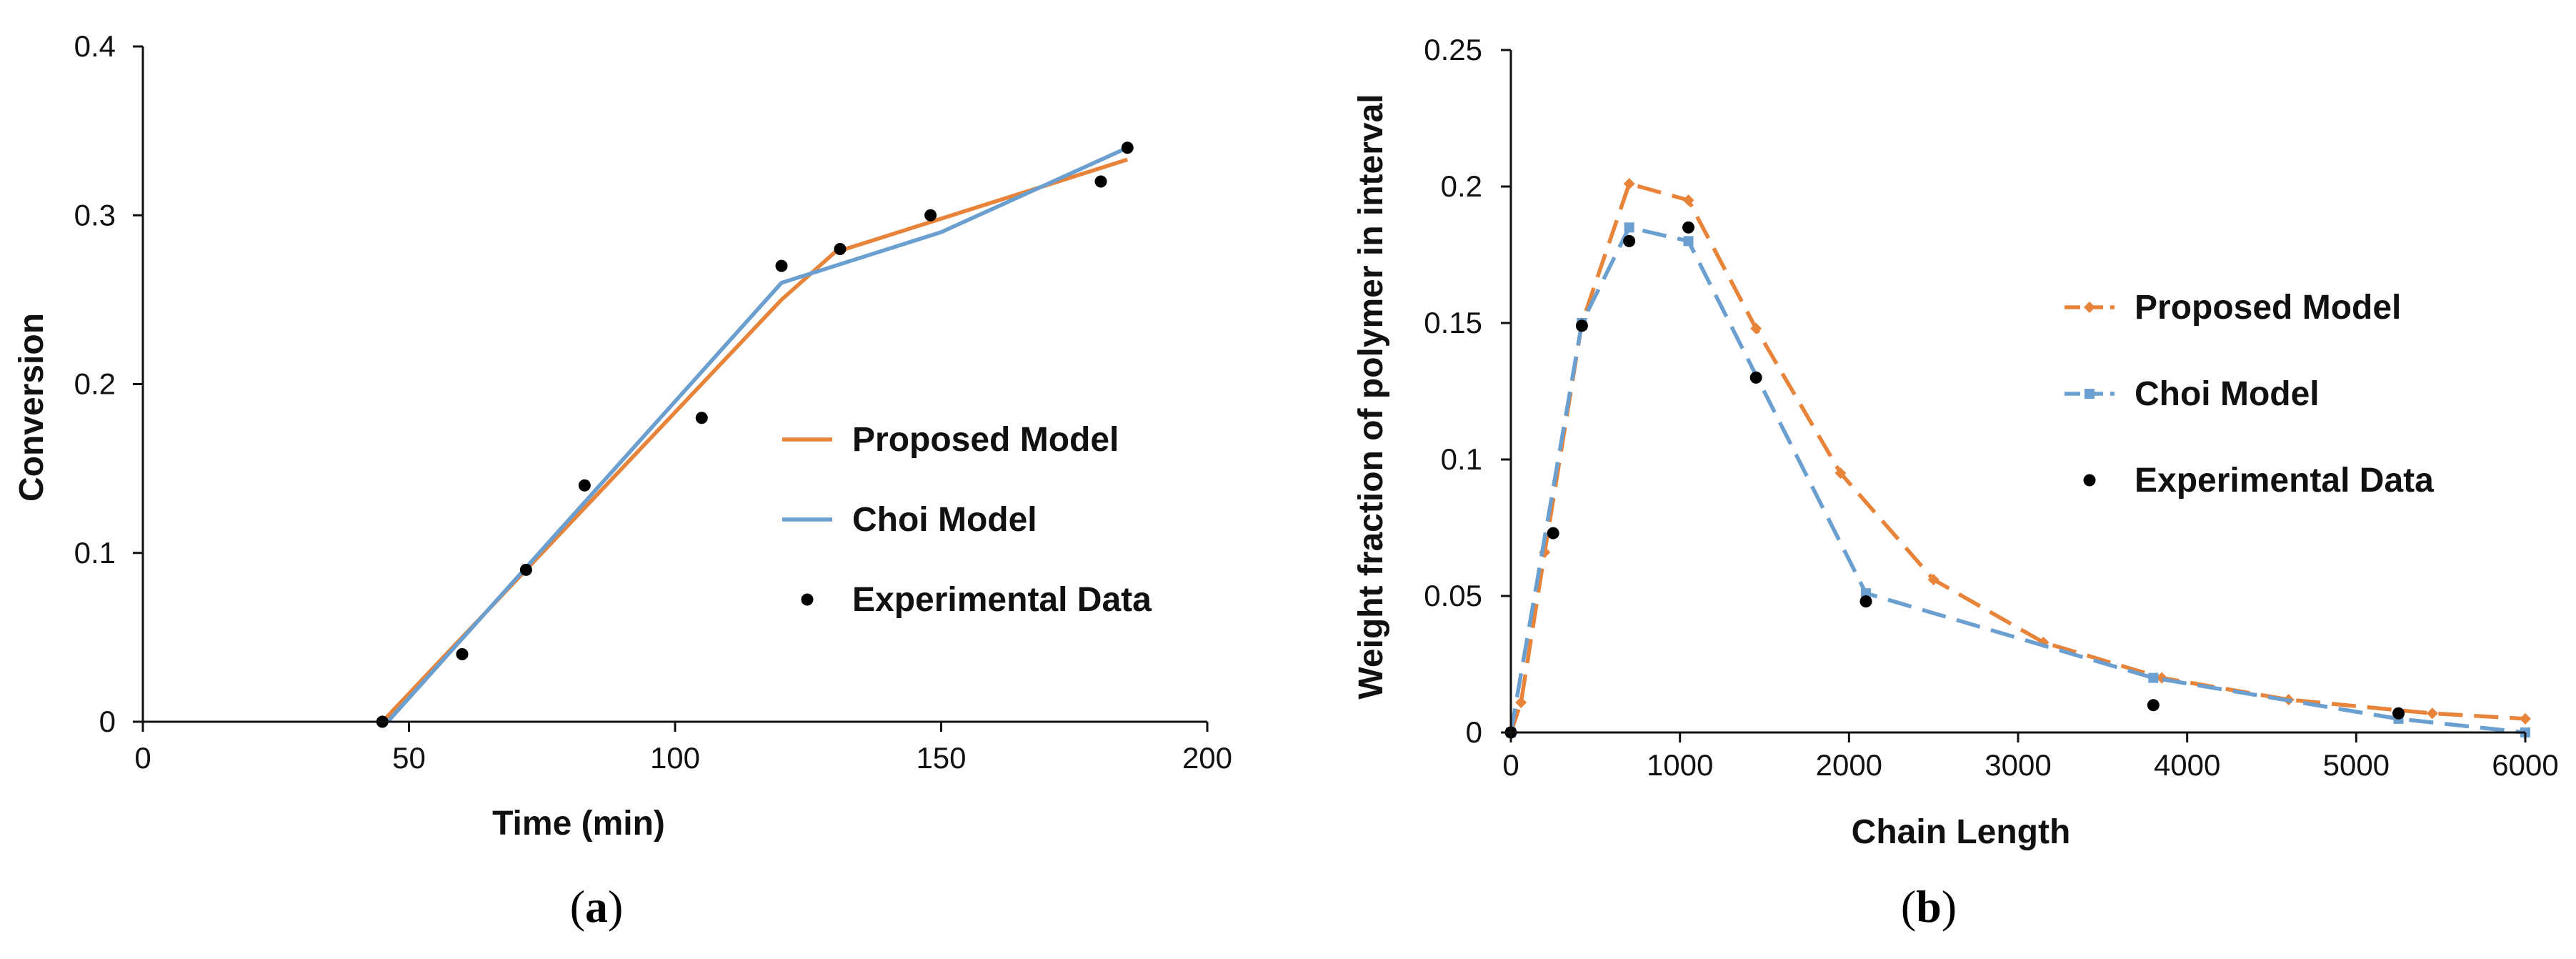 The image size is (2576, 959). What do you see at coordinates (2018, 765) in the screenshot?
I see `x-tick-label: 3000` at bounding box center [2018, 765].